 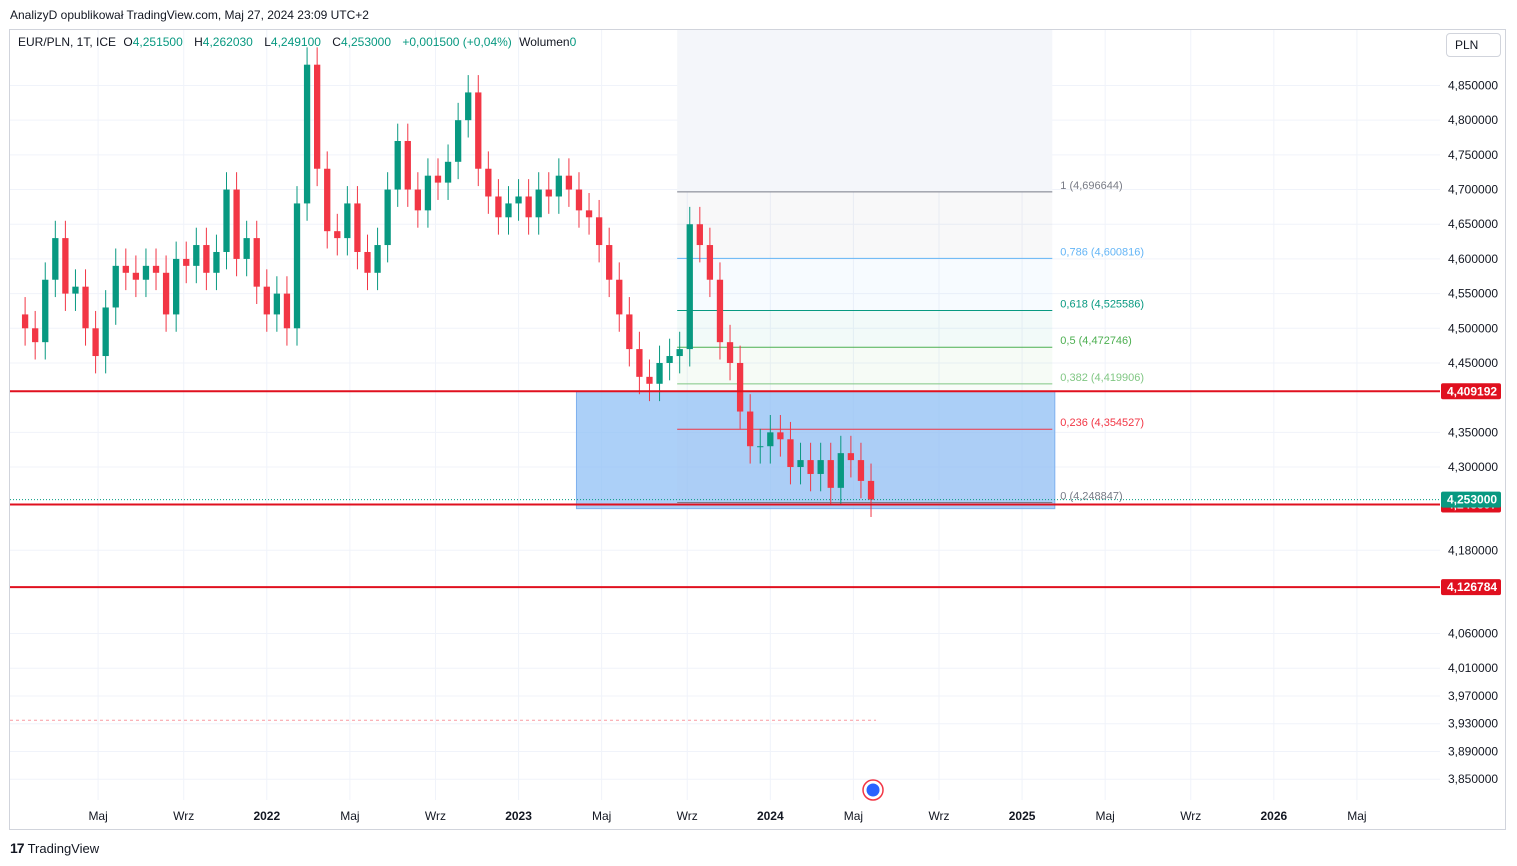 What do you see at coordinates (198, 42) in the screenshot?
I see `high-label: H` at bounding box center [198, 42].